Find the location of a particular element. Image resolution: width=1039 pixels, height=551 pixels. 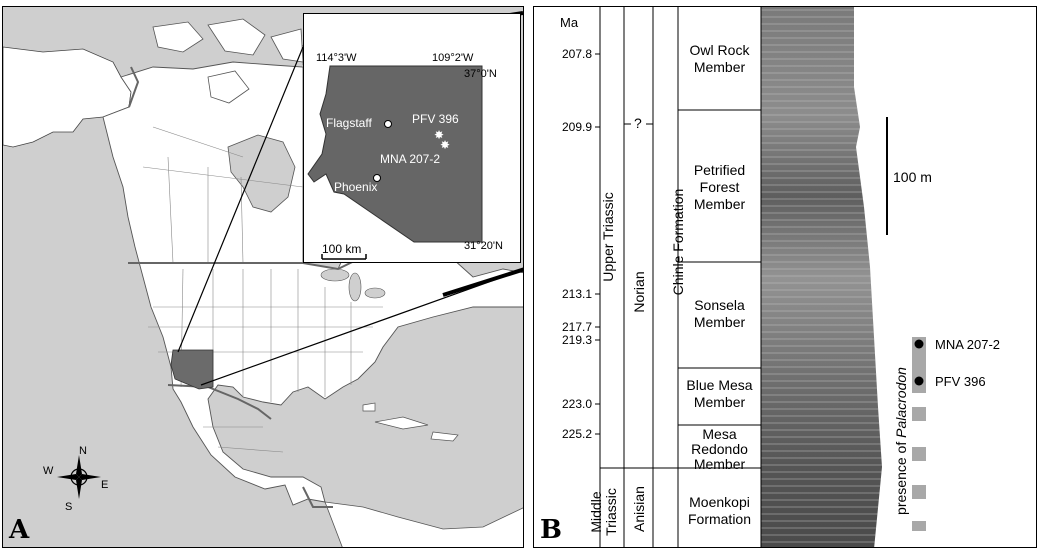

age-label: 225.2 is located at coordinates (576, 434).